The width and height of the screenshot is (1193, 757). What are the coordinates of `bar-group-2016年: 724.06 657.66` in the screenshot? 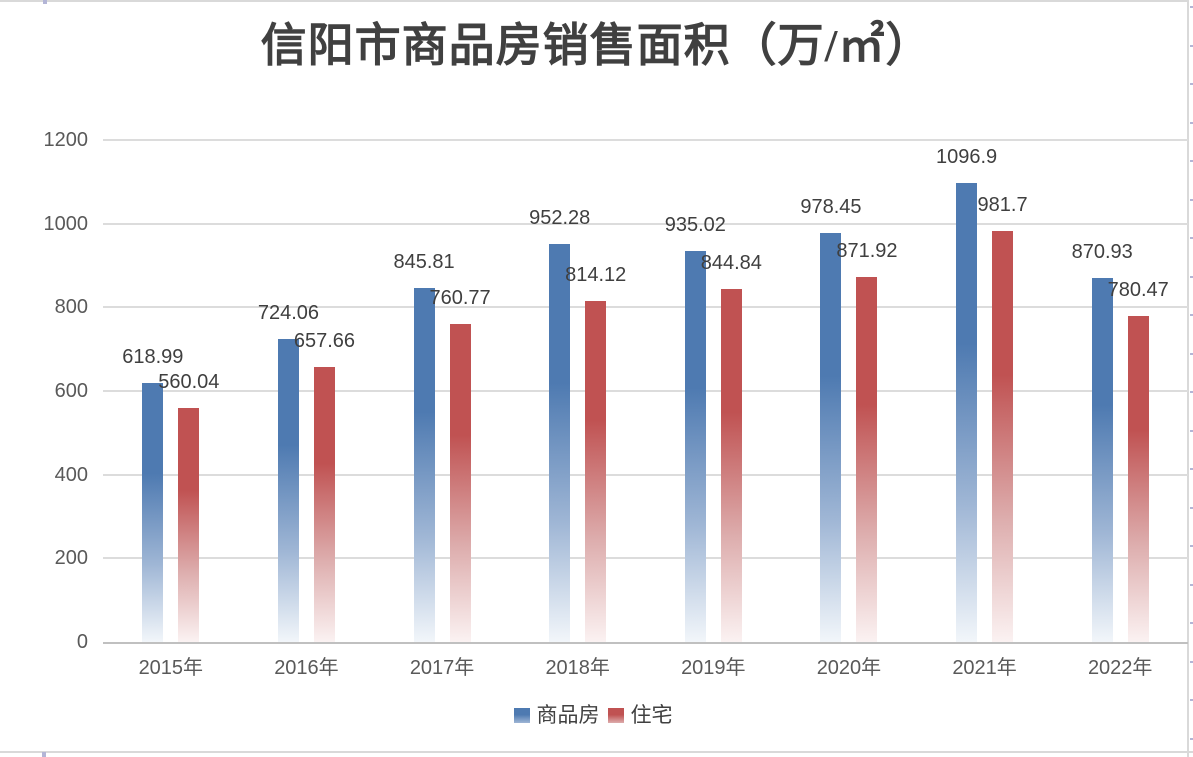 It's located at (307, 391).